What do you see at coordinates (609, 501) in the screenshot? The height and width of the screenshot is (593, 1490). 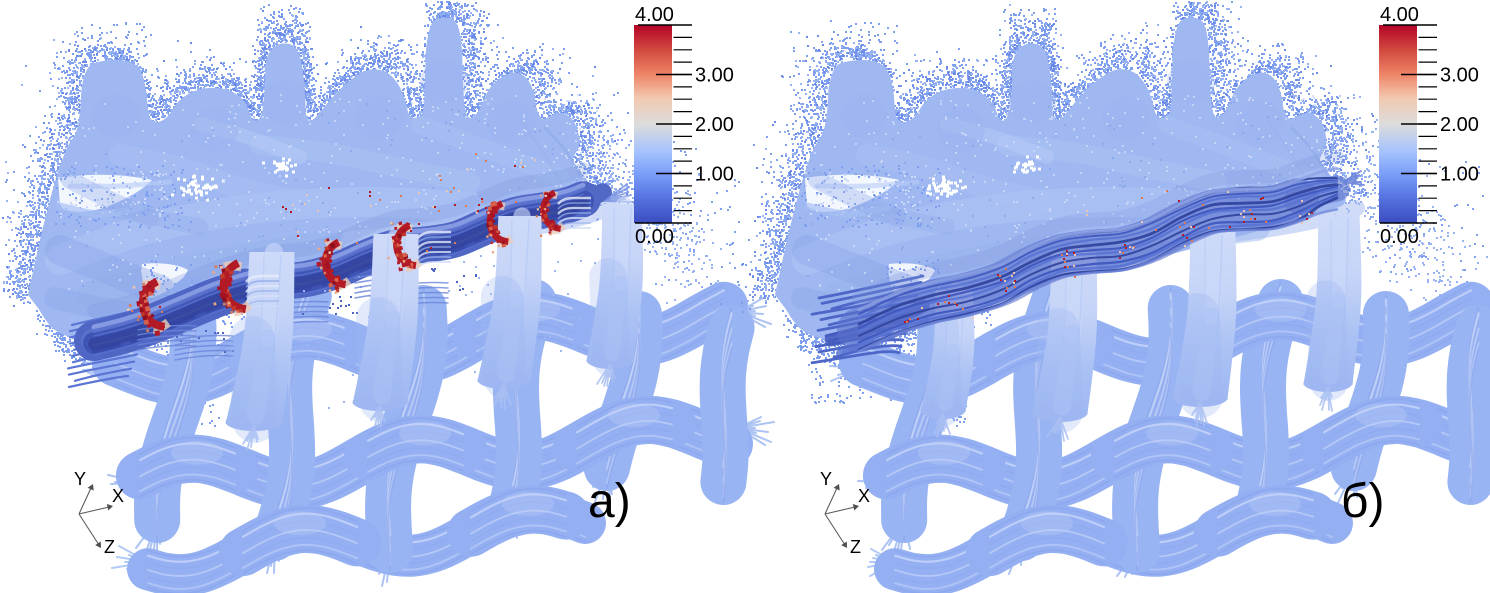 I see `svg-text: а)` at bounding box center [609, 501].